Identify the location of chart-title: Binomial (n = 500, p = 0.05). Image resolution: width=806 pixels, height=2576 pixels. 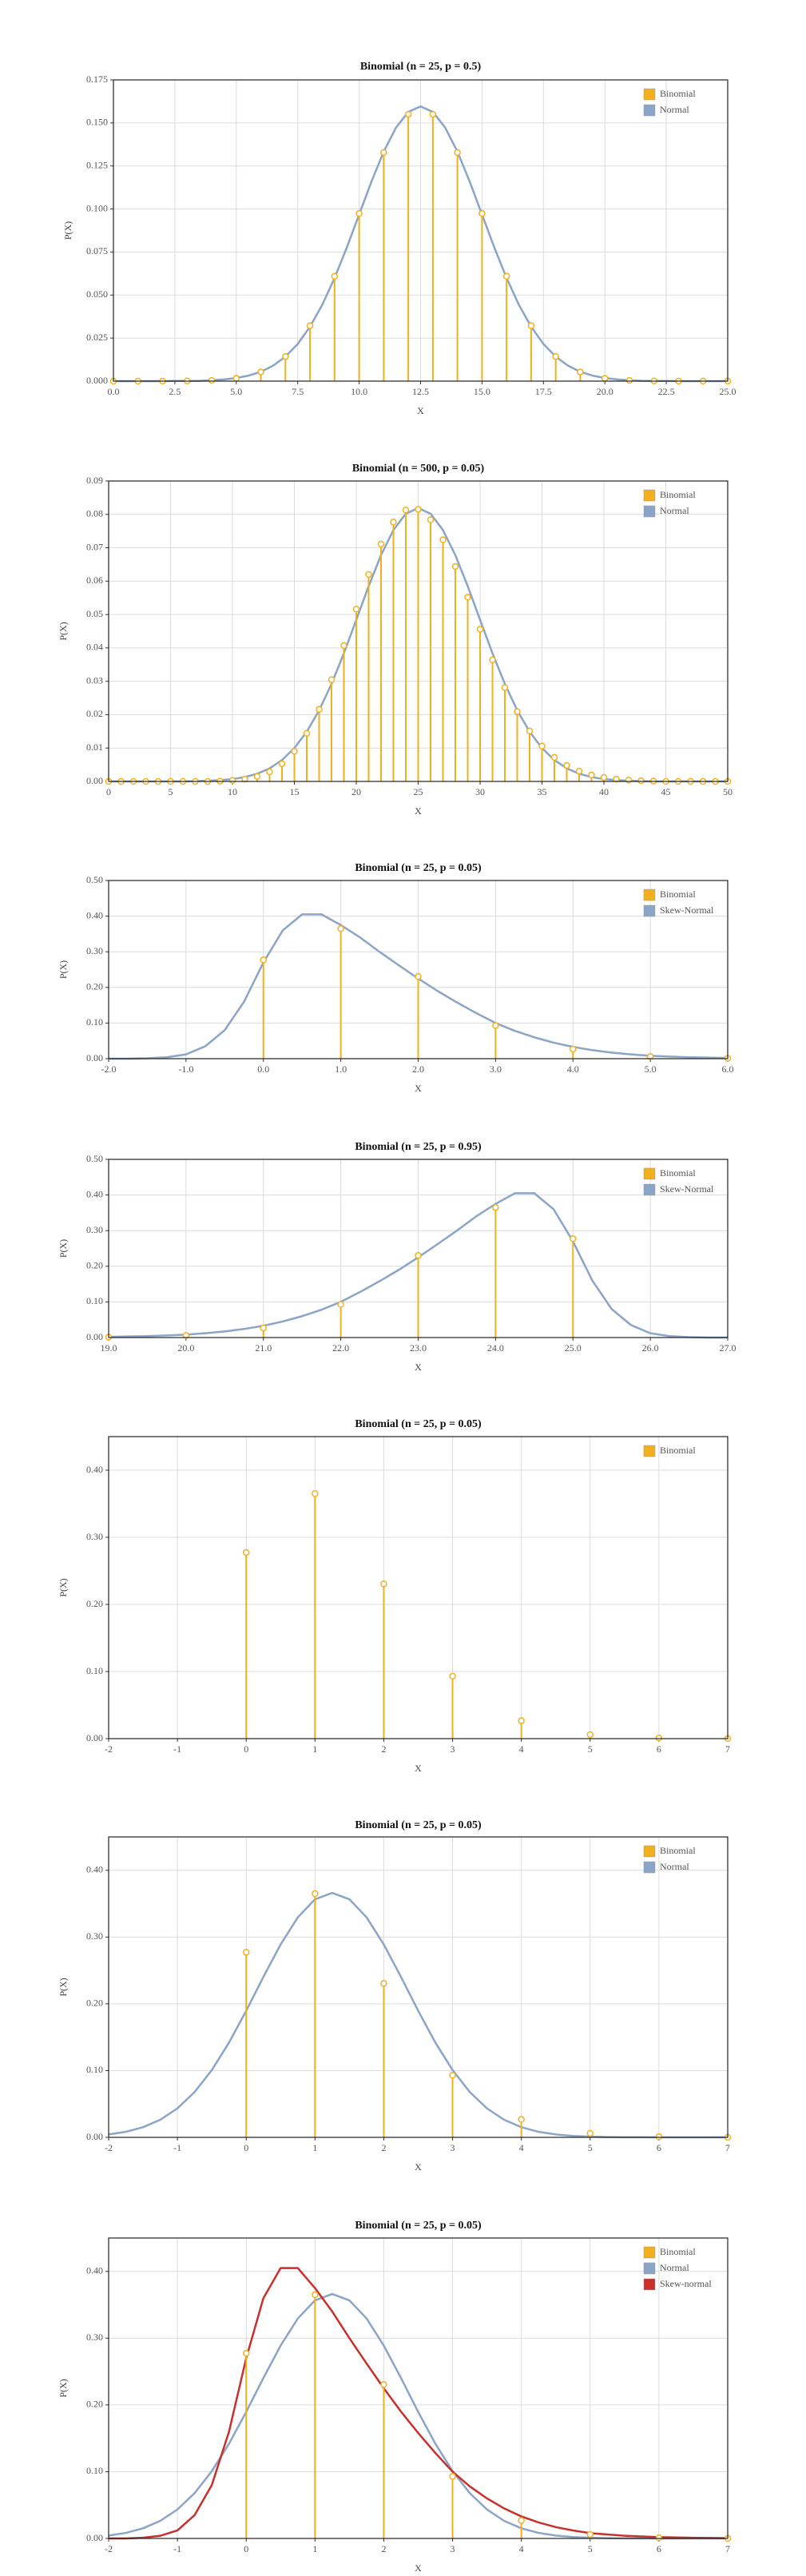
(418, 469).